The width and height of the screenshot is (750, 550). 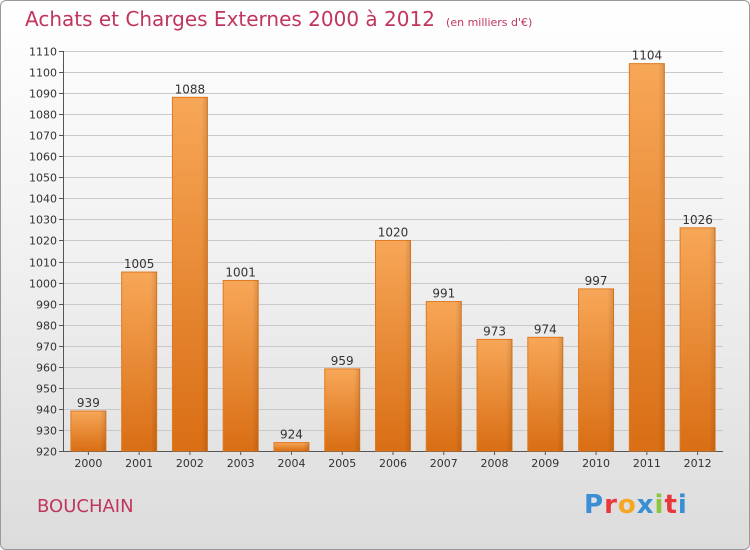 What do you see at coordinates (190, 463) in the screenshot?
I see `x-tick-label: 2002` at bounding box center [190, 463].